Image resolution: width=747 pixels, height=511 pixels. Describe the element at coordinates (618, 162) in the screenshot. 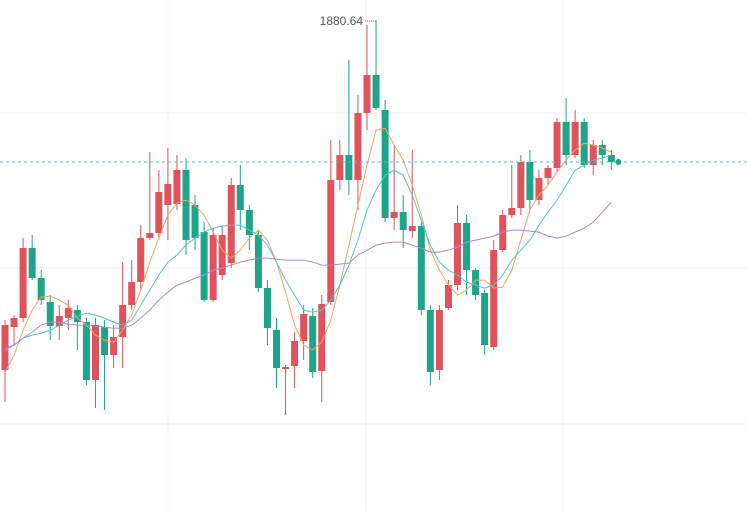

I see `last-price-dot` at that location.